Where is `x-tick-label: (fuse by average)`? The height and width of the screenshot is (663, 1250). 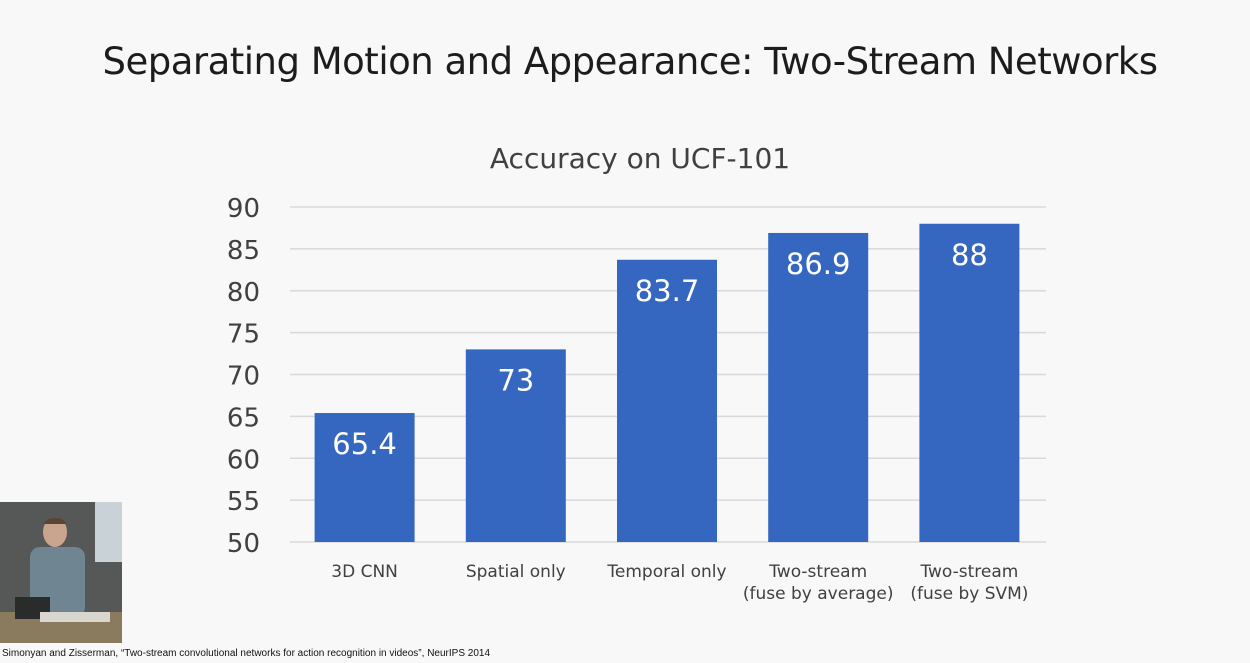 x-tick-label: (fuse by average) is located at coordinates (818, 594).